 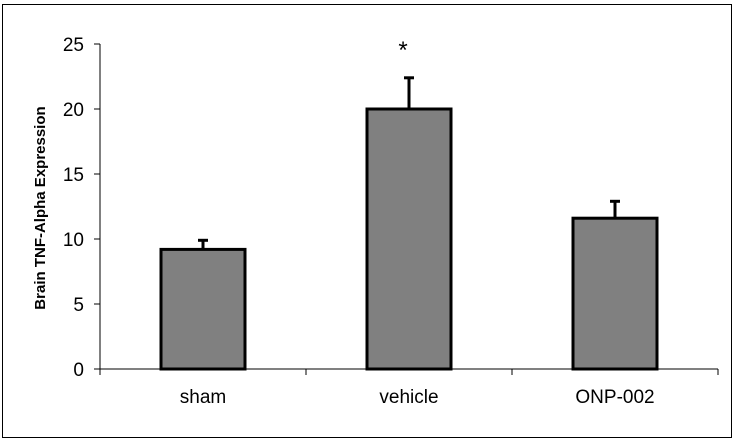 What do you see at coordinates (614, 397) in the screenshot?
I see `x-category-label: ONP-002` at bounding box center [614, 397].